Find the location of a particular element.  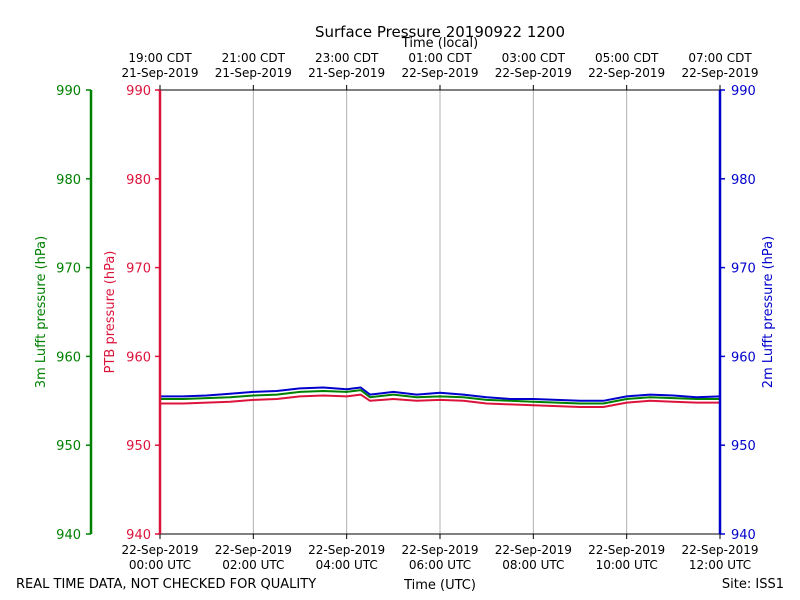

lufft-2m-tick-label: 990 is located at coordinates (743, 91).